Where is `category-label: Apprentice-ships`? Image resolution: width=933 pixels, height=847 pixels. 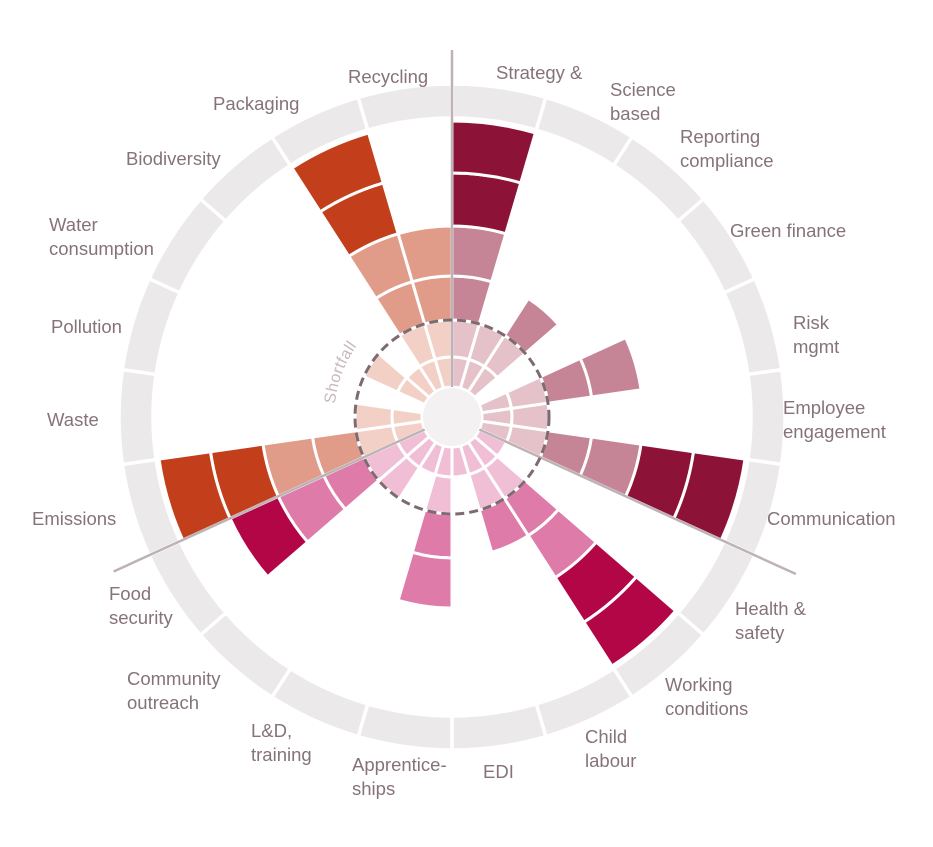
category-label: Apprentice-ships is located at coordinates (399, 776).